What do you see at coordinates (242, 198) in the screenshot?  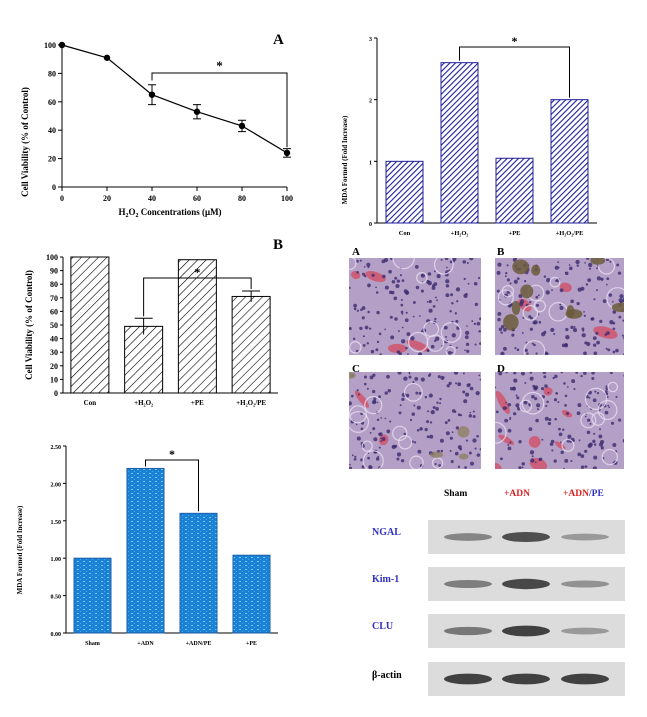 I see `chart-a-xtick-label: 80` at bounding box center [242, 198].